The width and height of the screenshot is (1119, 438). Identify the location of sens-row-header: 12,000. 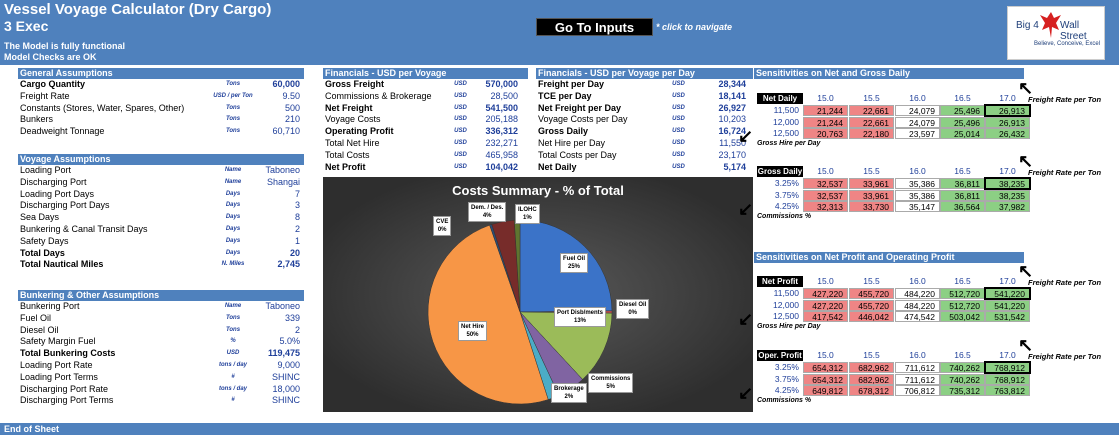
(786, 121).